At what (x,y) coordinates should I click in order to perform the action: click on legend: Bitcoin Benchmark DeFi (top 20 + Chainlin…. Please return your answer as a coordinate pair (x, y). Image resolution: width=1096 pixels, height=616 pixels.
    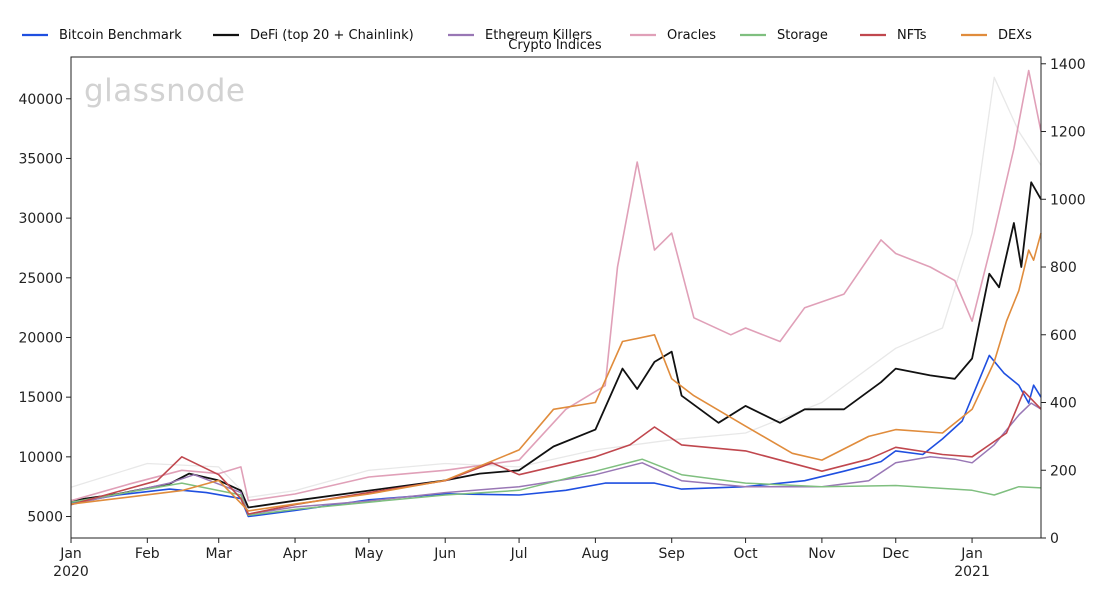
    Looking at the image, I should click on (527, 35).